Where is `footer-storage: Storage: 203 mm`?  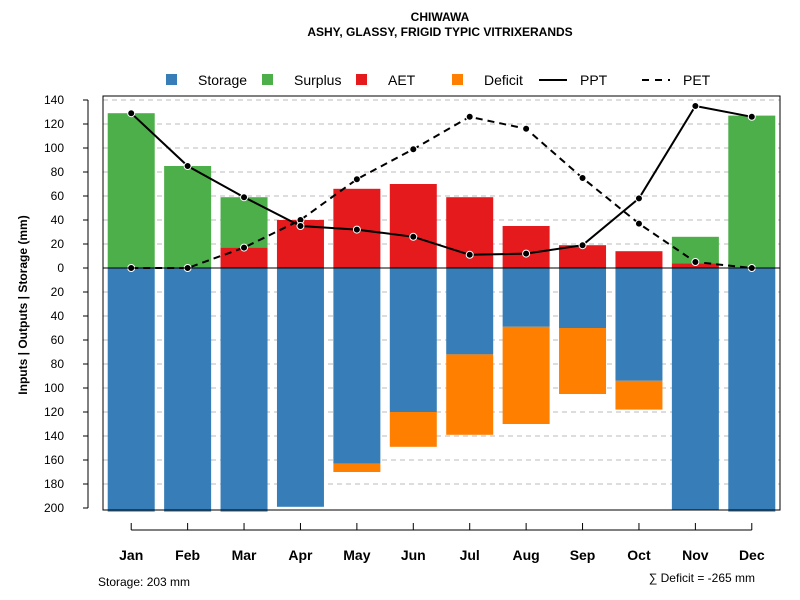
footer-storage: Storage: 203 mm is located at coordinates (144, 582).